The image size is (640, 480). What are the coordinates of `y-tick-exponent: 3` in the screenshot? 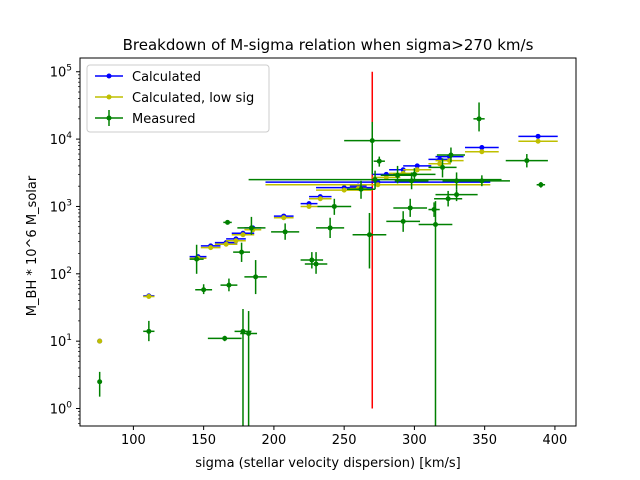 It's located at (69, 203).